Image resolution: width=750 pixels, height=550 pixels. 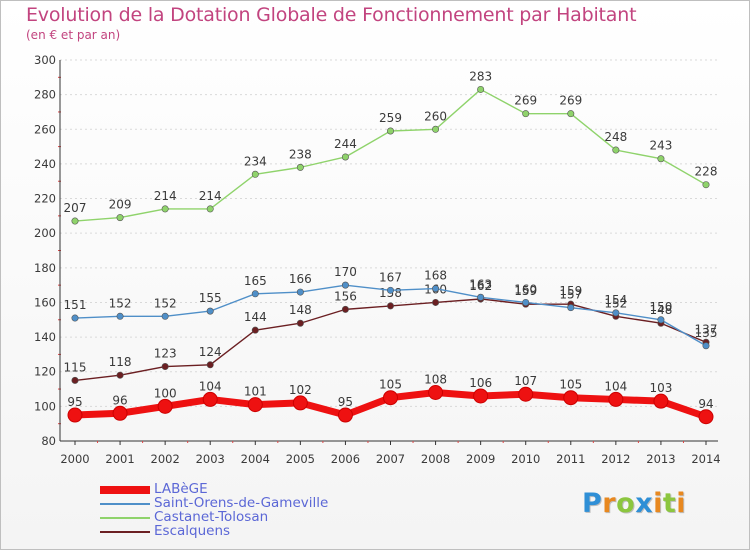 What do you see at coordinates (120, 205) in the screenshot?
I see `data-label: 209` at bounding box center [120, 205].